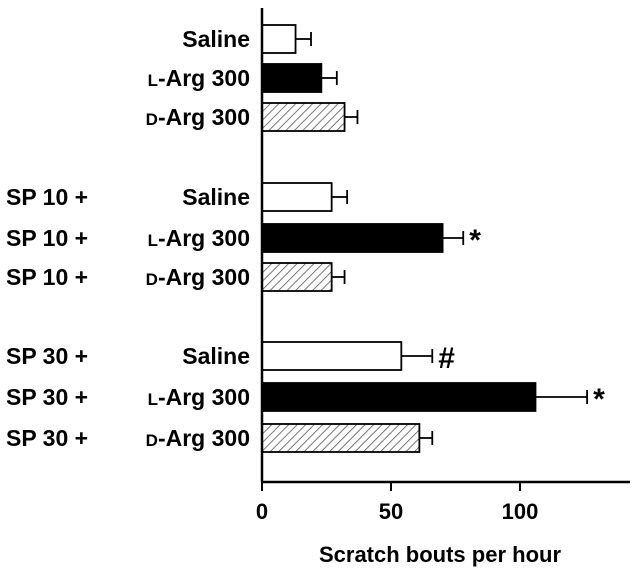  I want to click on x-tick-label: 100, so click(520, 511).